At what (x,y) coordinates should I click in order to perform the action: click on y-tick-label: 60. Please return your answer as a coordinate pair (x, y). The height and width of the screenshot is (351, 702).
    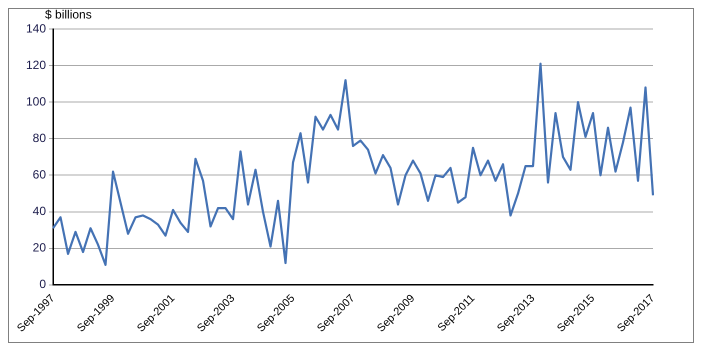
    Looking at the image, I should click on (39, 175).